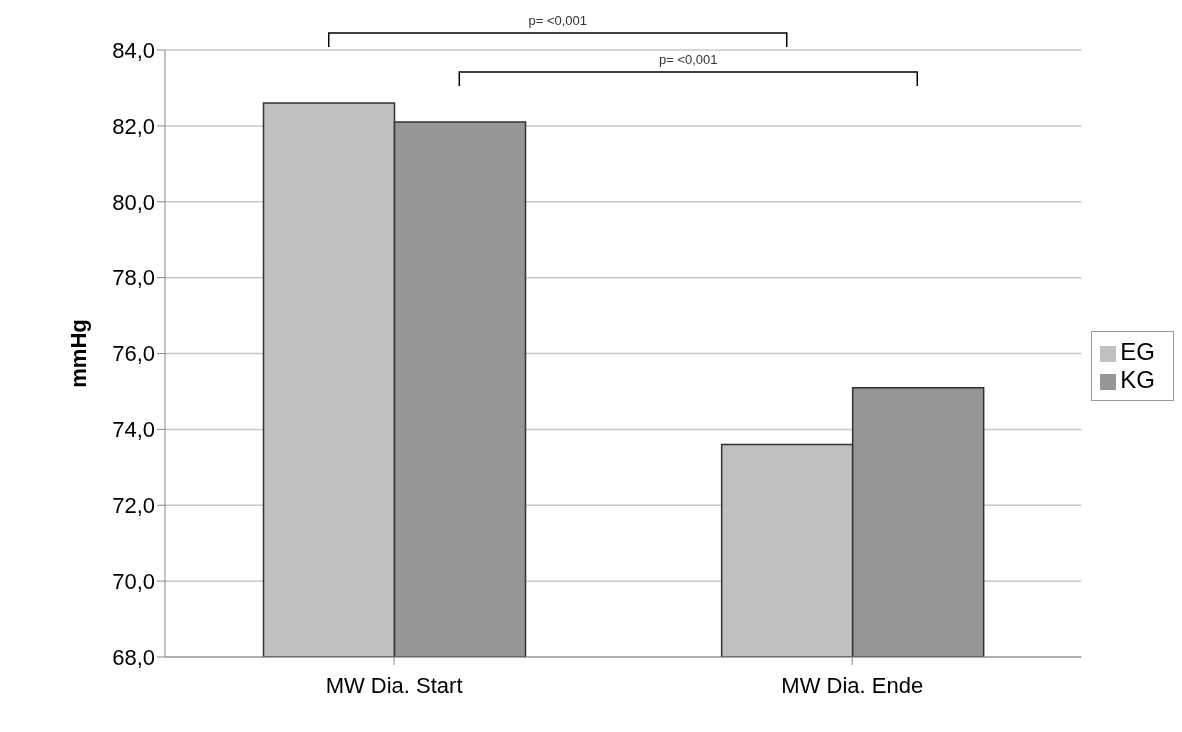 Image resolution: width=1182 pixels, height=732 pixels. Describe the element at coordinates (133, 354) in the screenshot. I see `y-tick-label: 76,0` at that location.